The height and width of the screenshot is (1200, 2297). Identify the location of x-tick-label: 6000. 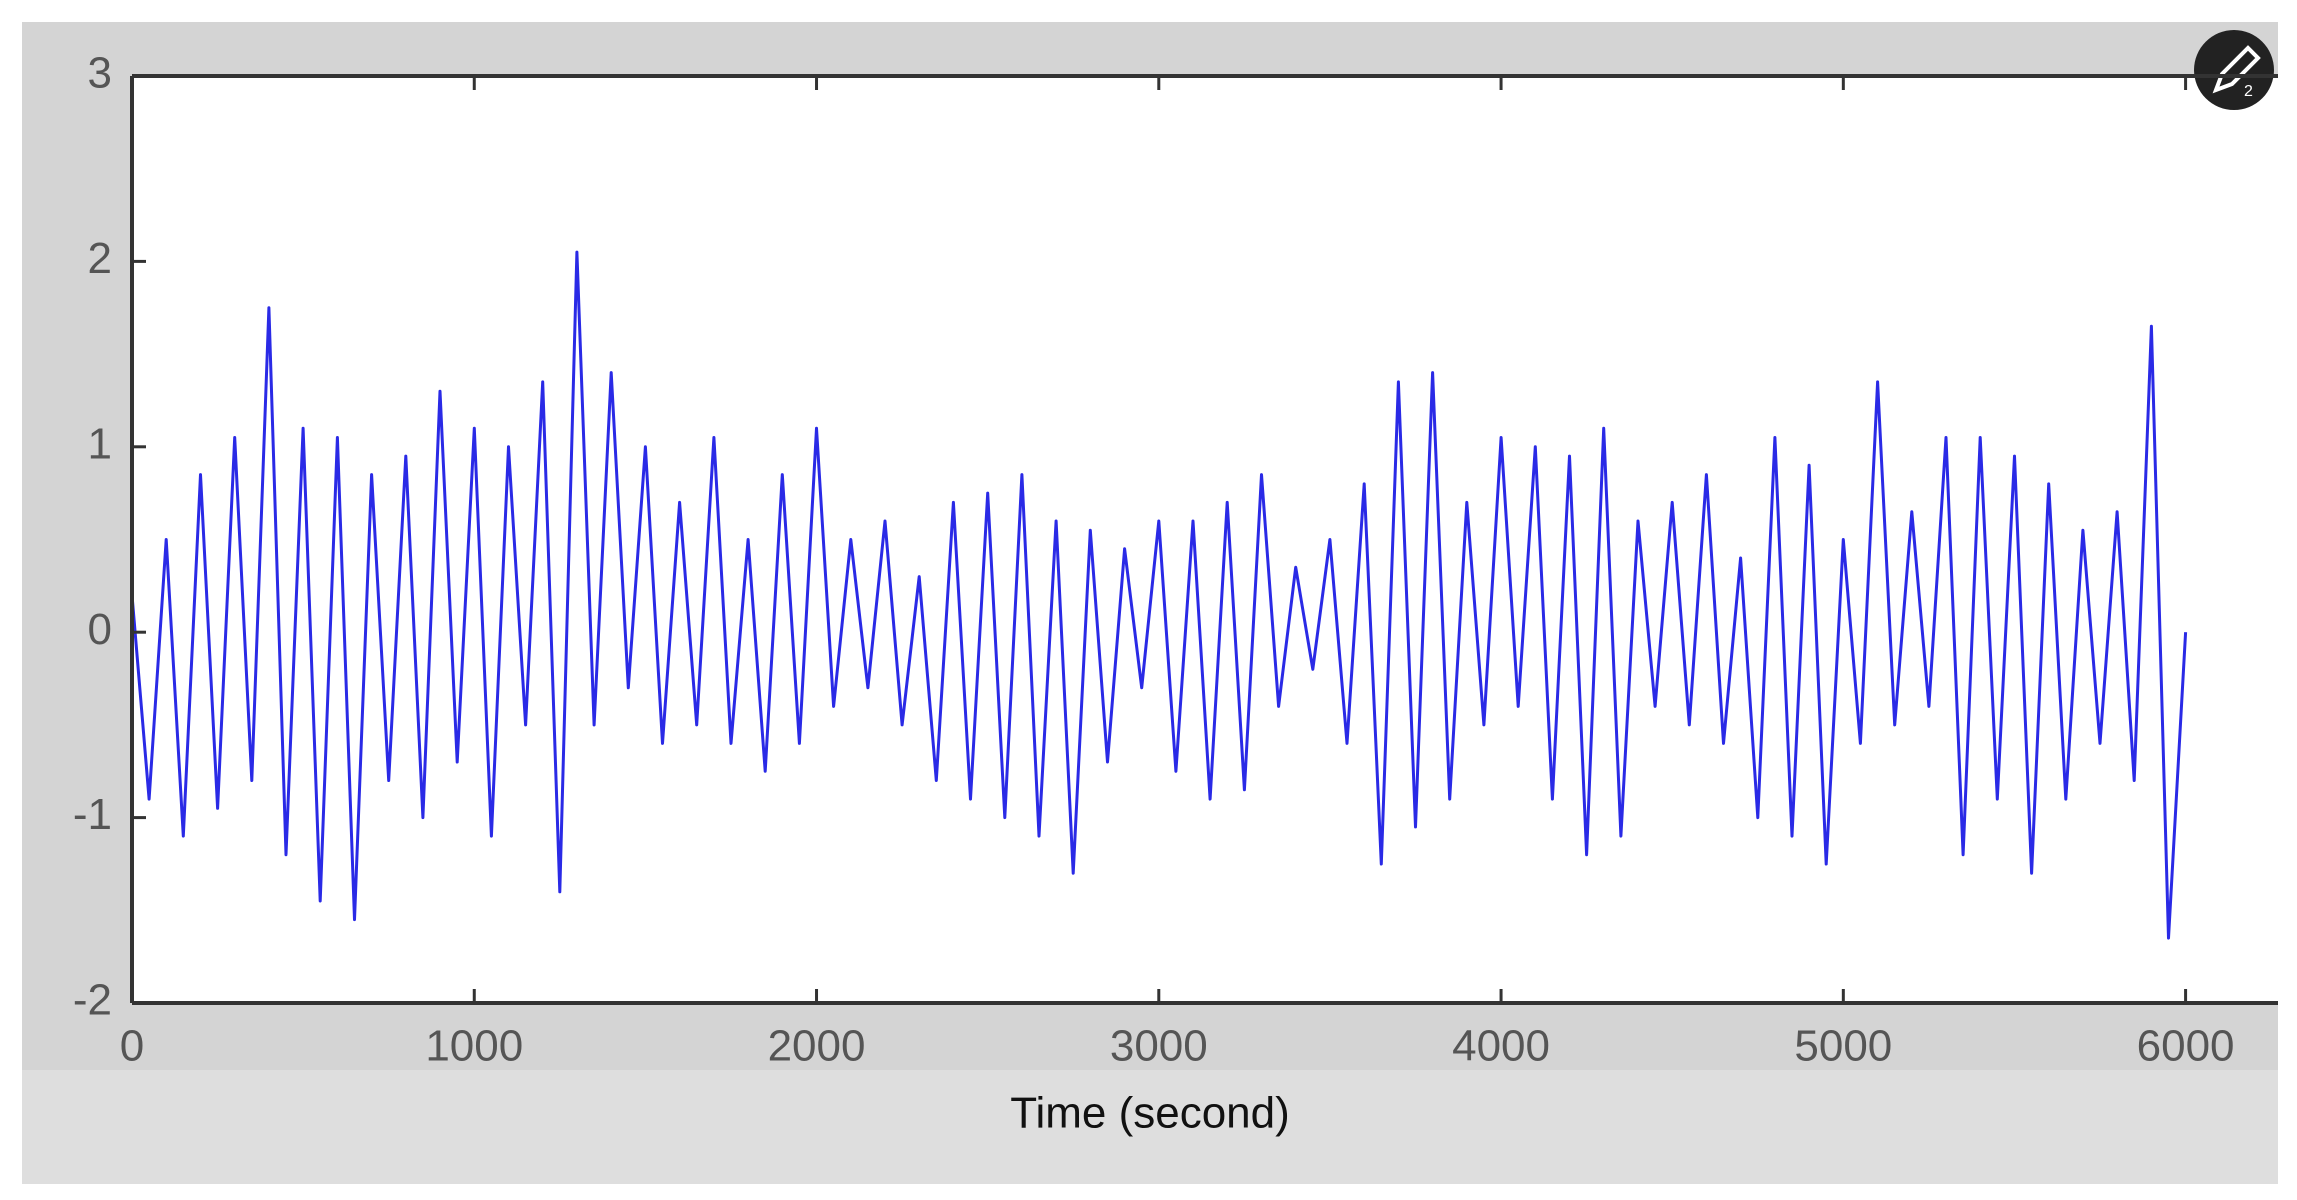
(2186, 1046).